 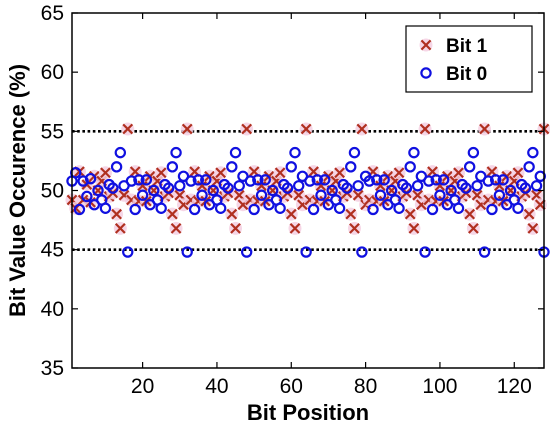 I want to click on x-tick-label: 100, so click(x=439, y=386).